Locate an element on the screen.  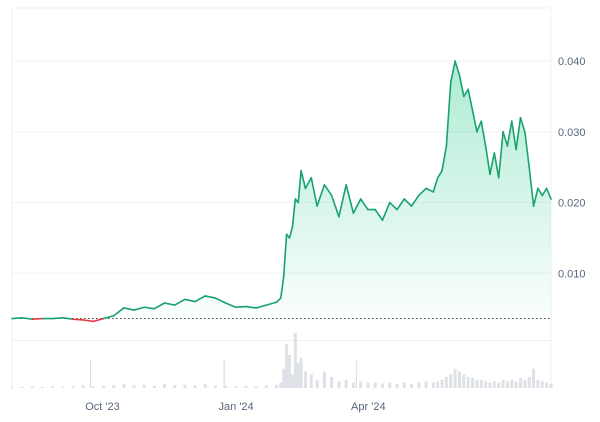
volume-bars is located at coordinates (281, 360).